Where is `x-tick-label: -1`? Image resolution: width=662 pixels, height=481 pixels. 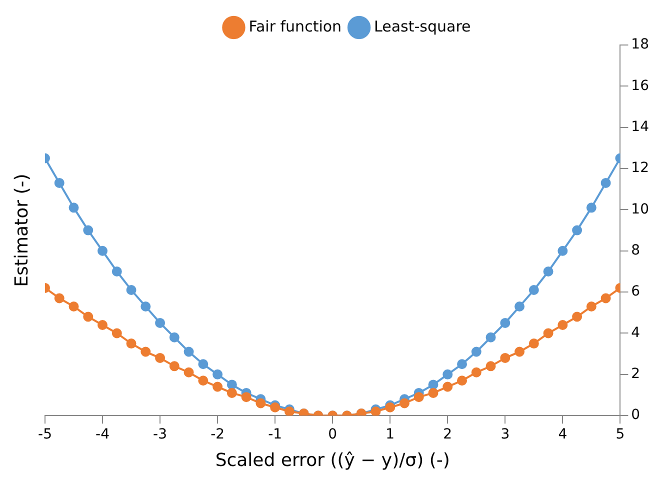 x-tick-label: -1 is located at coordinates (275, 434).